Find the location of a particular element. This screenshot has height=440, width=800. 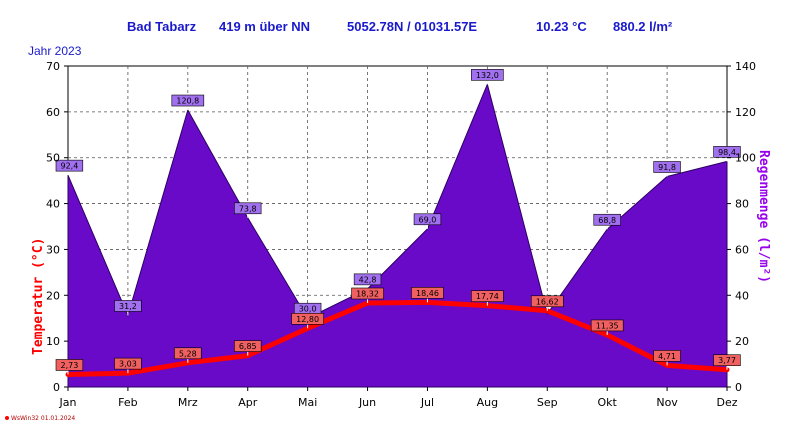

mean-temperature: 10.23 °C is located at coordinates (561, 26).